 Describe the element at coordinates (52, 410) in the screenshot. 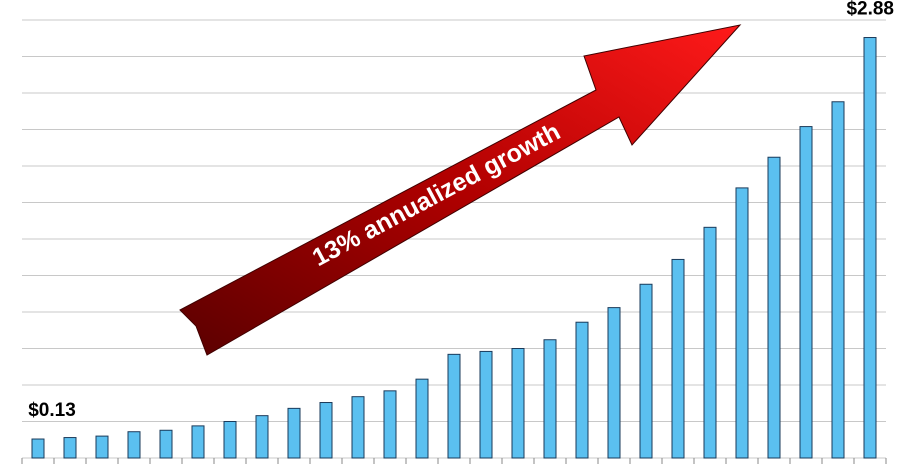

I see `value-label: $0.13` at that location.